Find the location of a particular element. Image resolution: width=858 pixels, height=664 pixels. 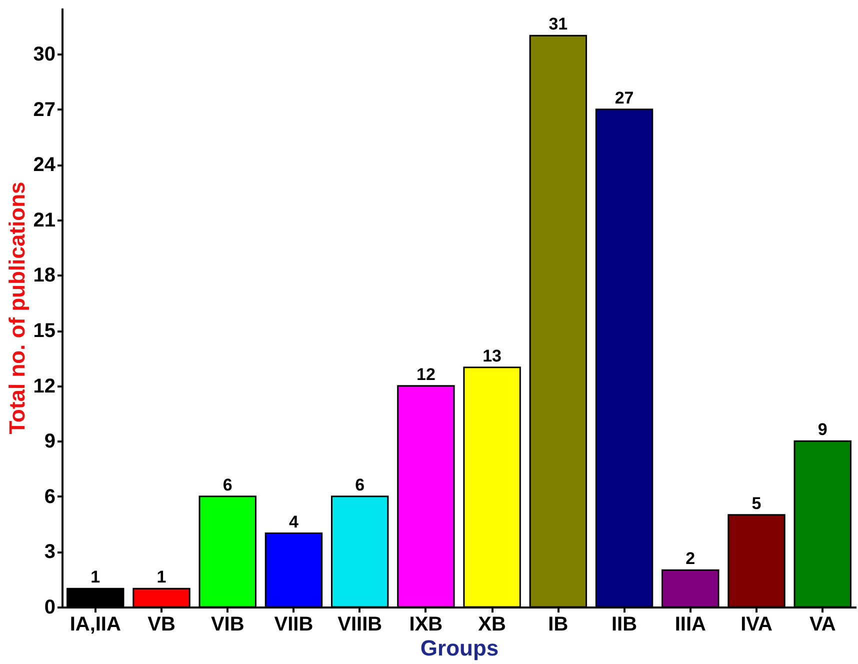

y-axis-title: Total no. of publications is located at coordinates (17, 308).